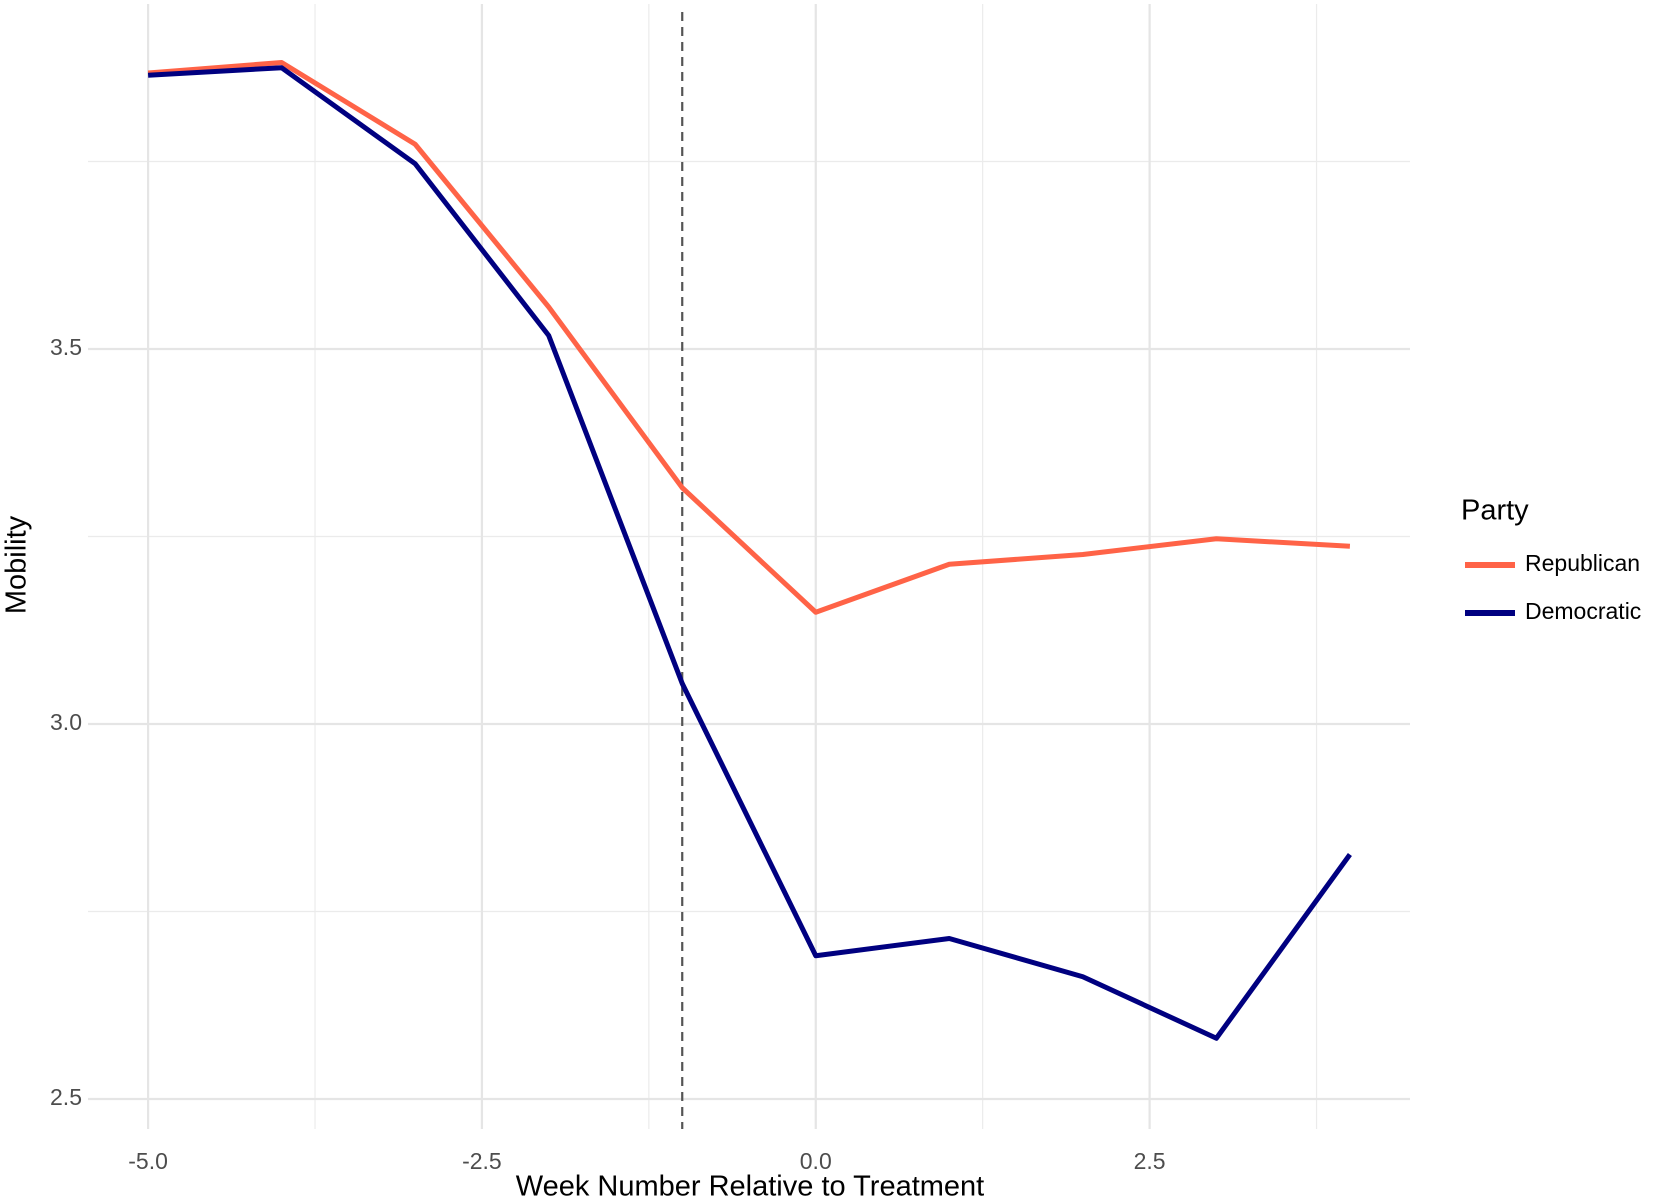  What do you see at coordinates (17, 564) in the screenshot?
I see `y-axis-title: Mobility` at bounding box center [17, 564].